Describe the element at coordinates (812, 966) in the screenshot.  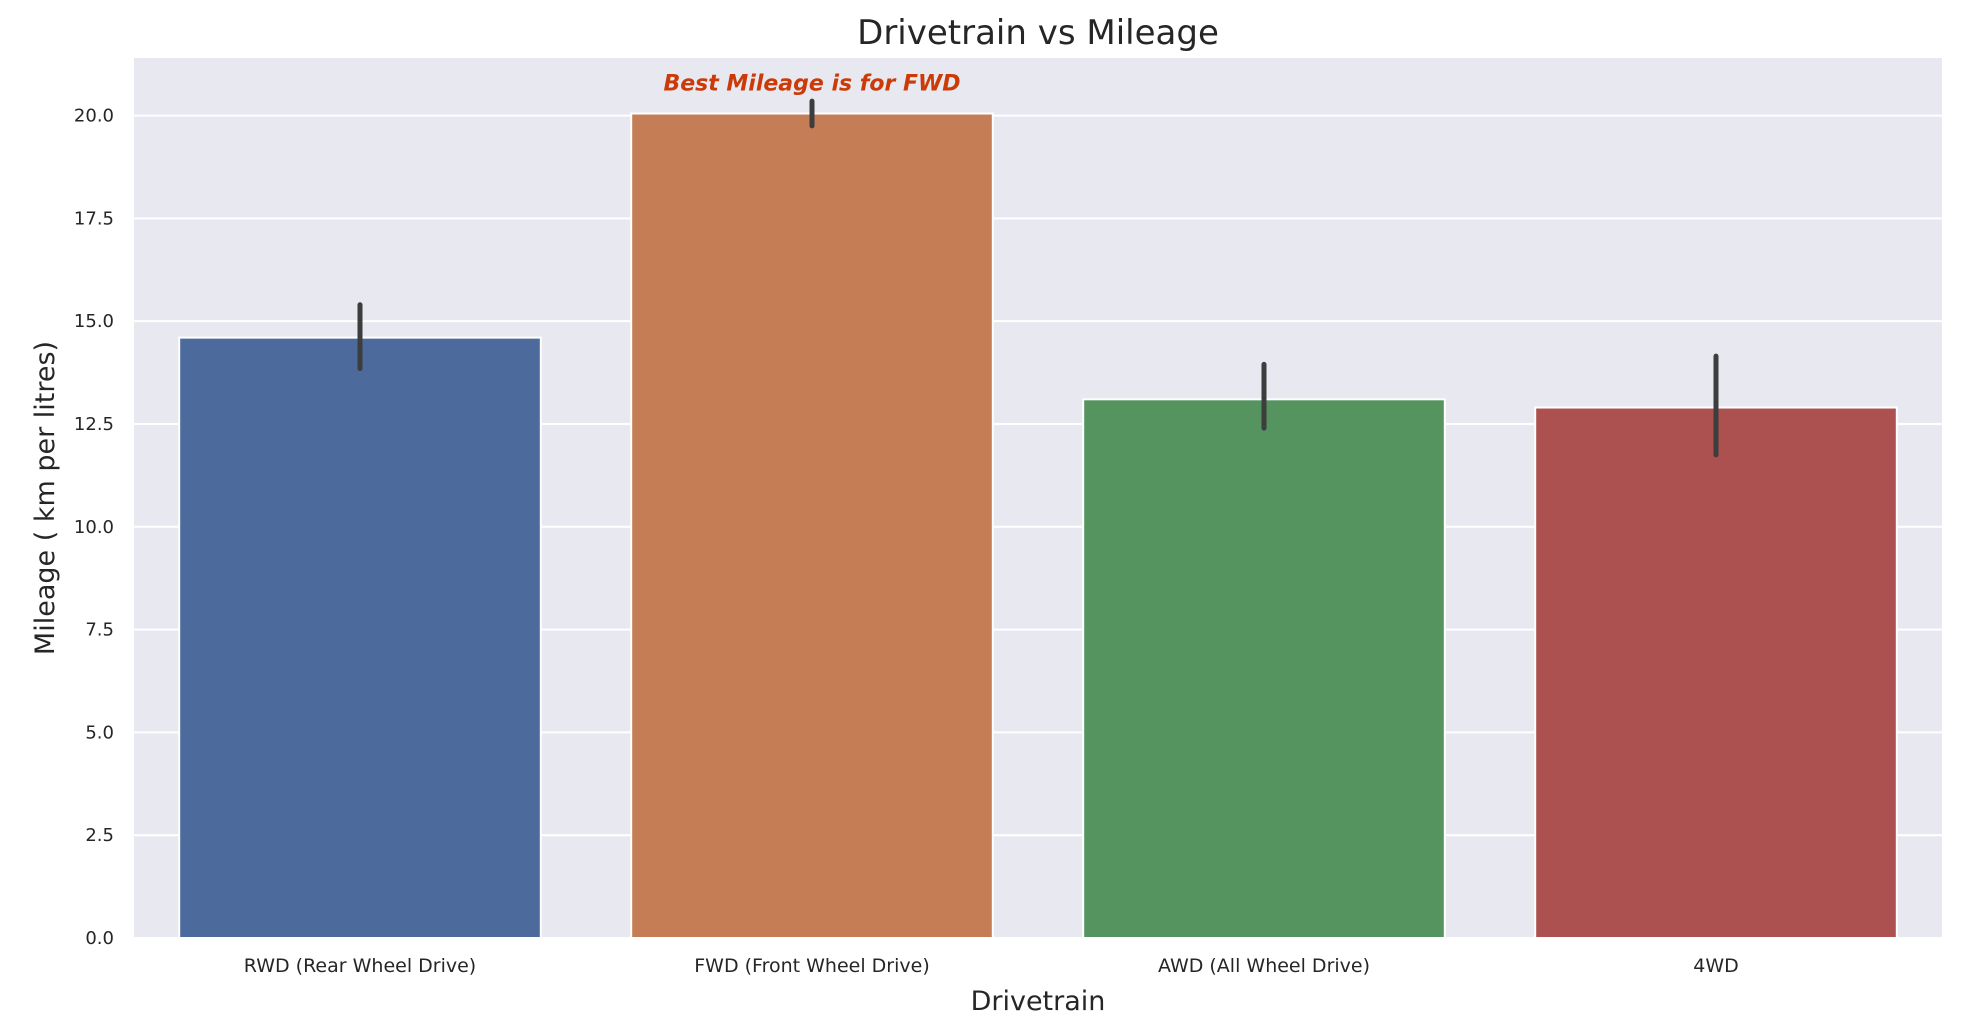
I see `x-tick-label: FWD (Front Wheel Drive)` at that location.